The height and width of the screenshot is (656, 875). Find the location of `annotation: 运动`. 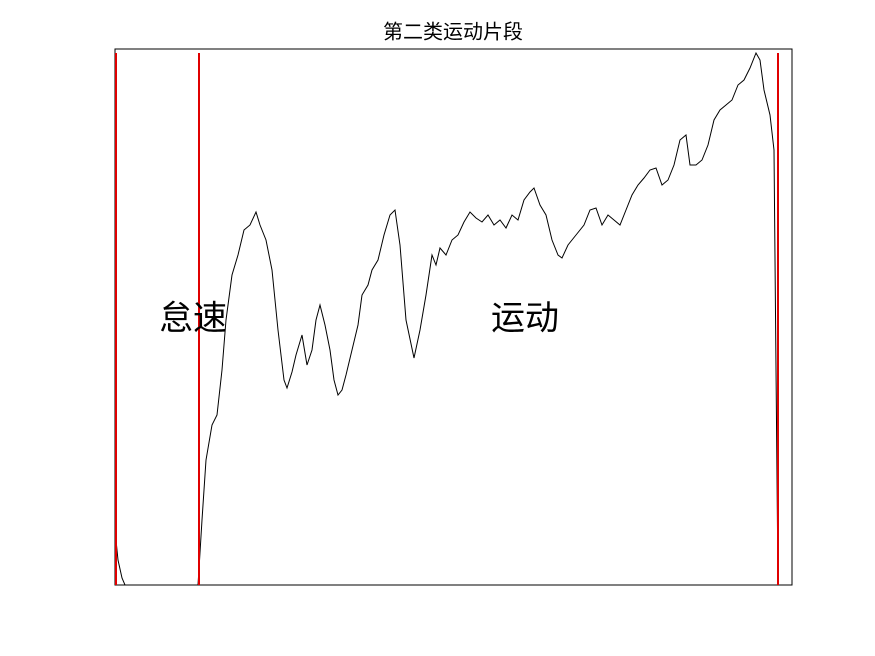

annotation: 运动 is located at coordinates (525, 319).